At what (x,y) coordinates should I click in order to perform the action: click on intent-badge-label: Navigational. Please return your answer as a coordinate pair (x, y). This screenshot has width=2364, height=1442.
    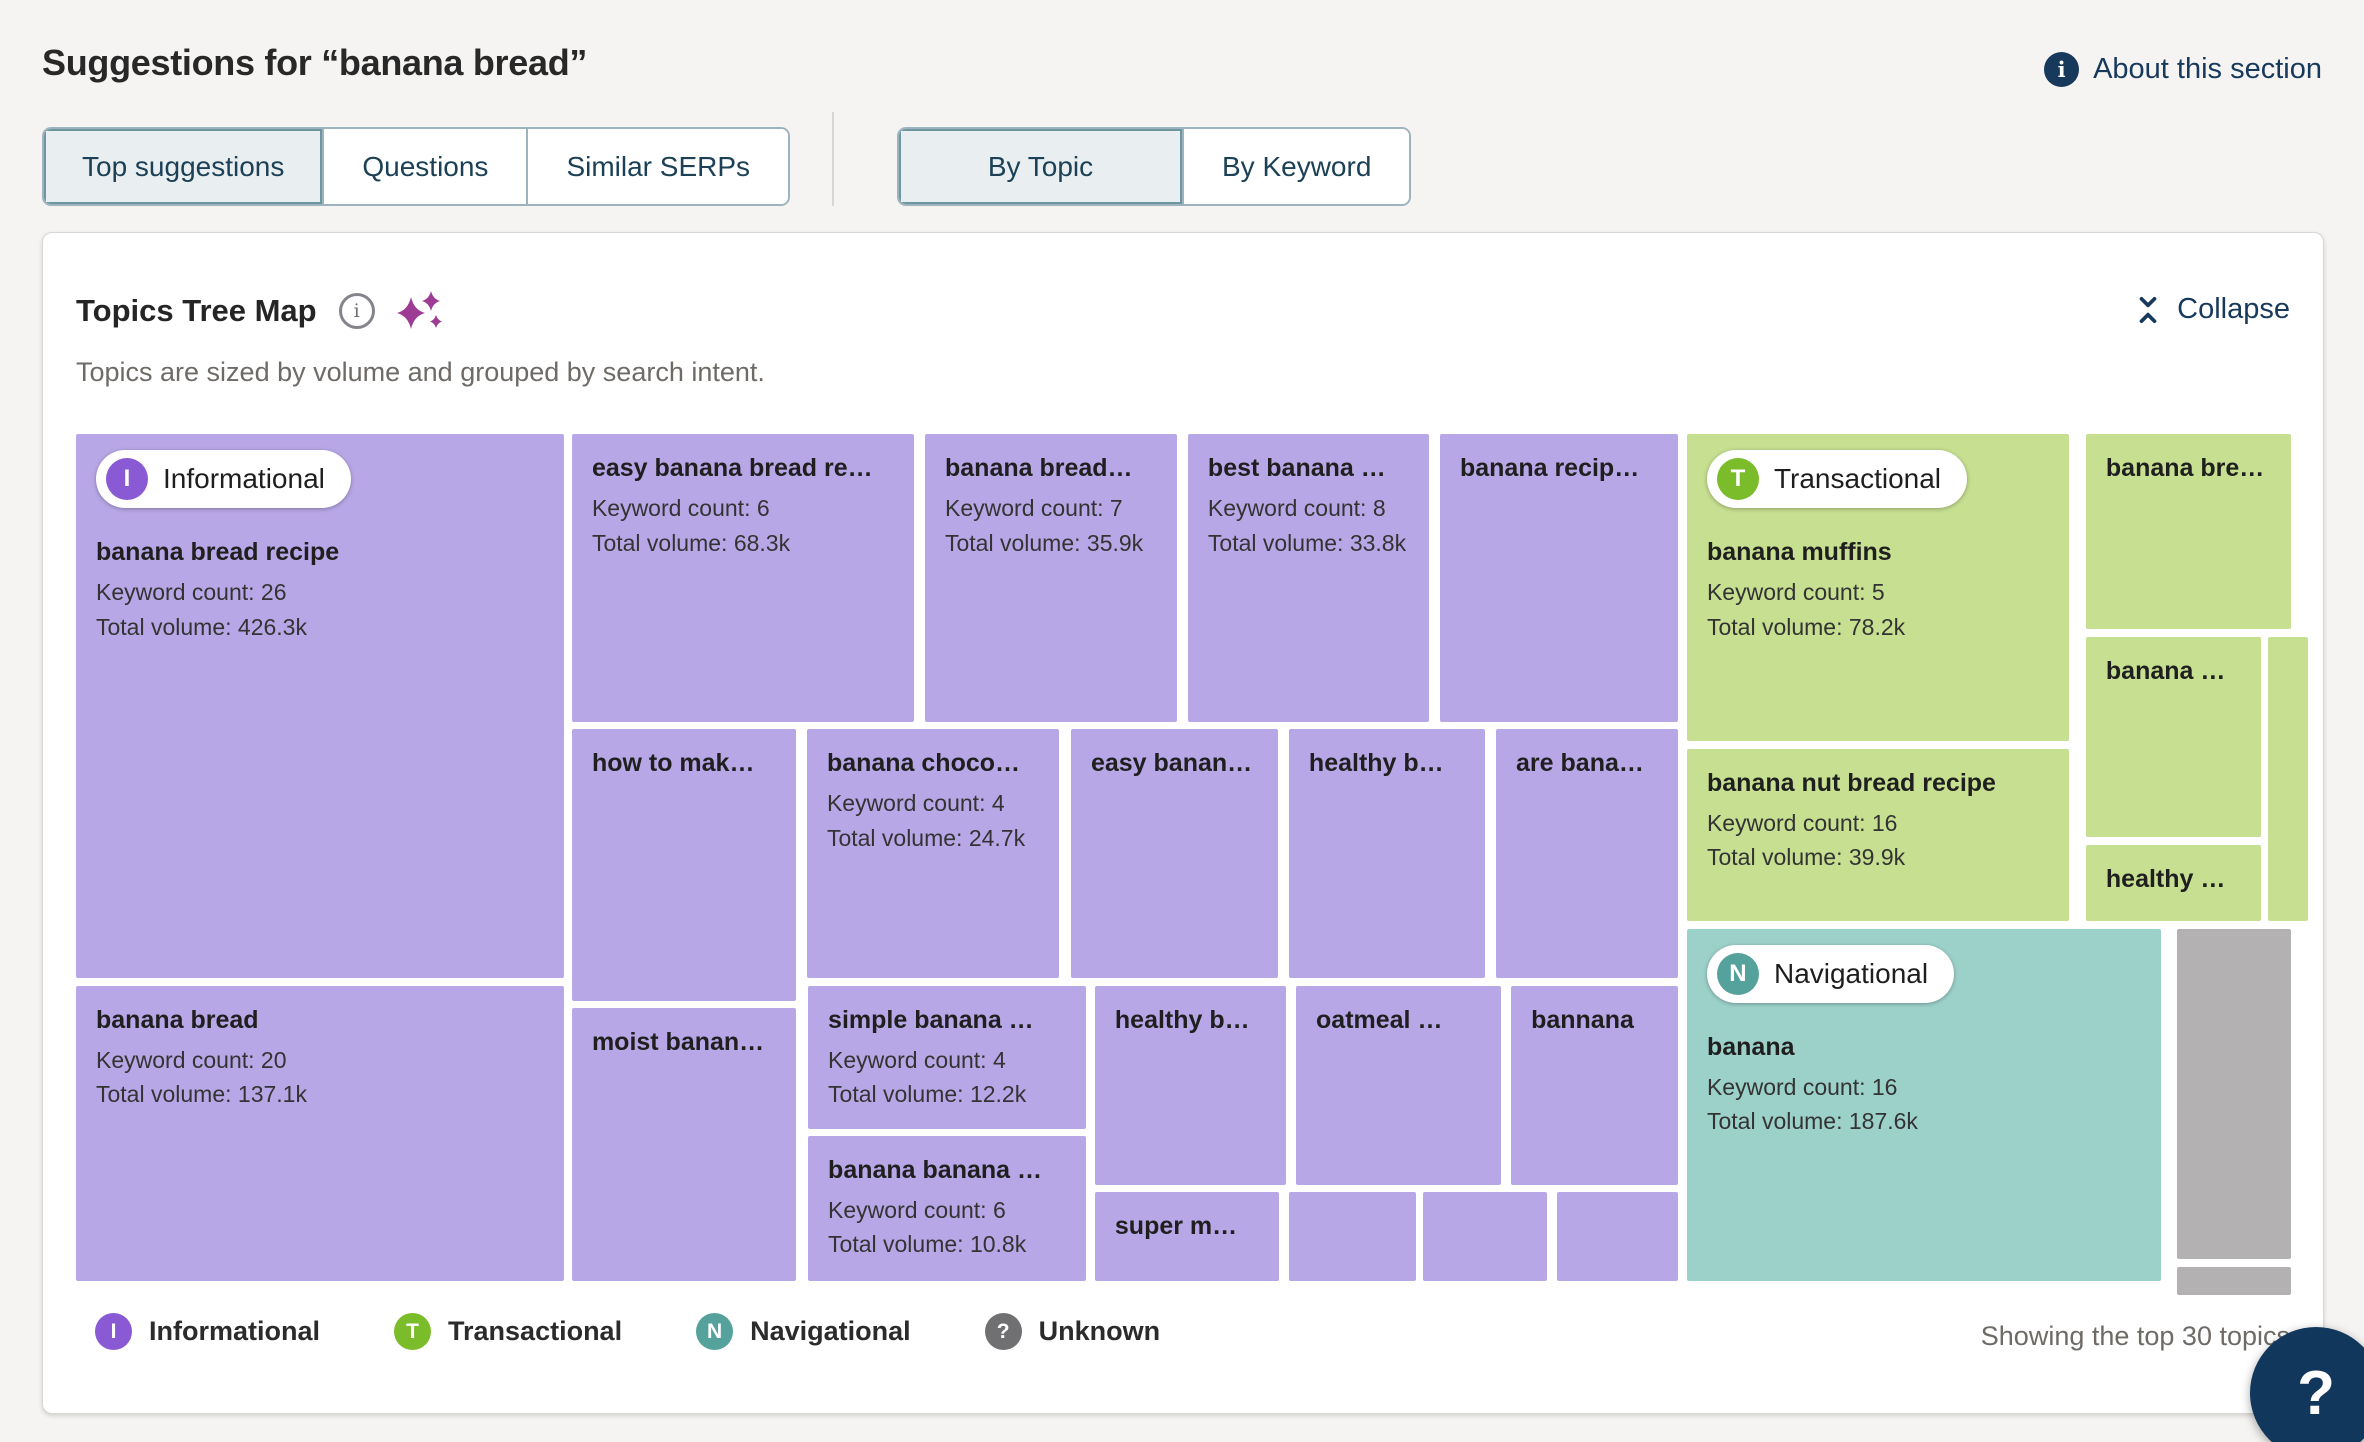
    Looking at the image, I should click on (1851, 973).